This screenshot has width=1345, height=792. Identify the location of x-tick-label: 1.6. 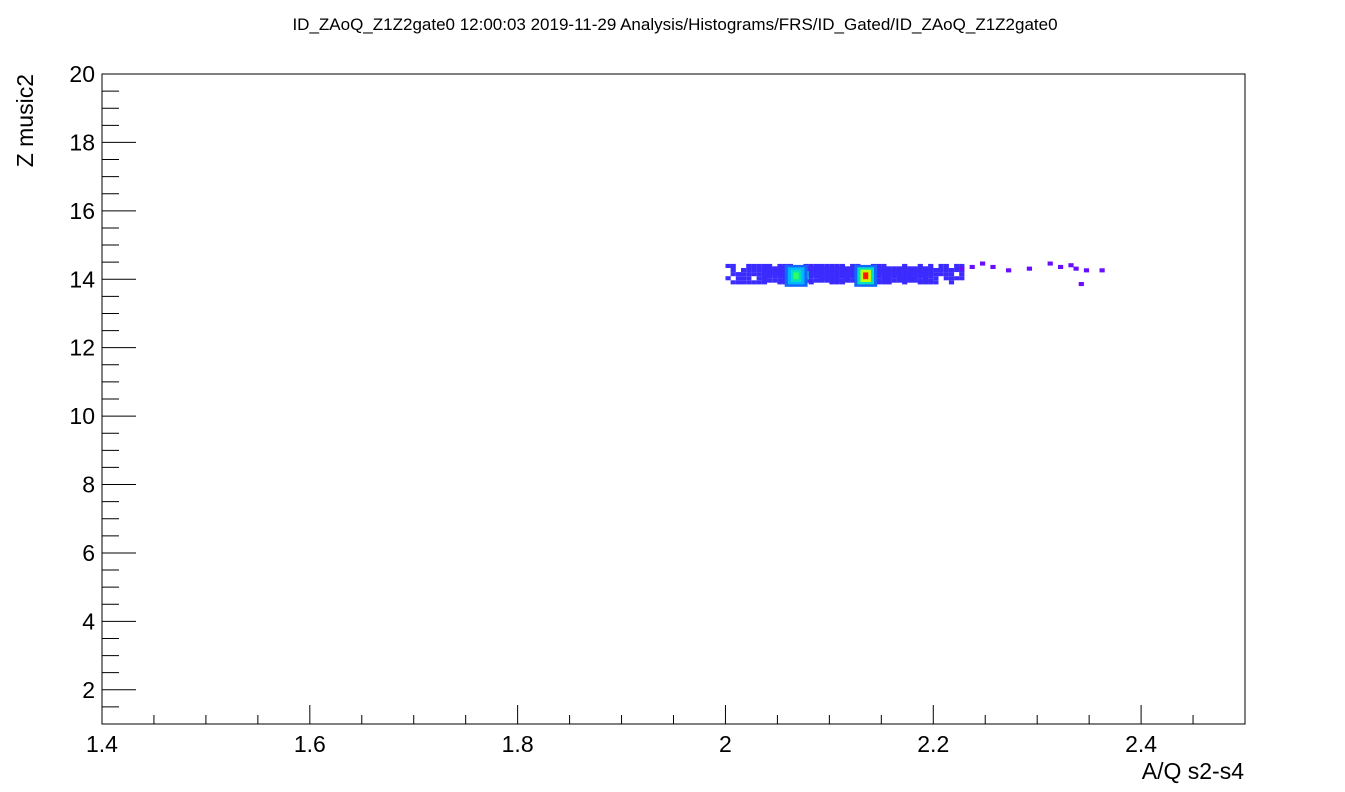
(310, 744).